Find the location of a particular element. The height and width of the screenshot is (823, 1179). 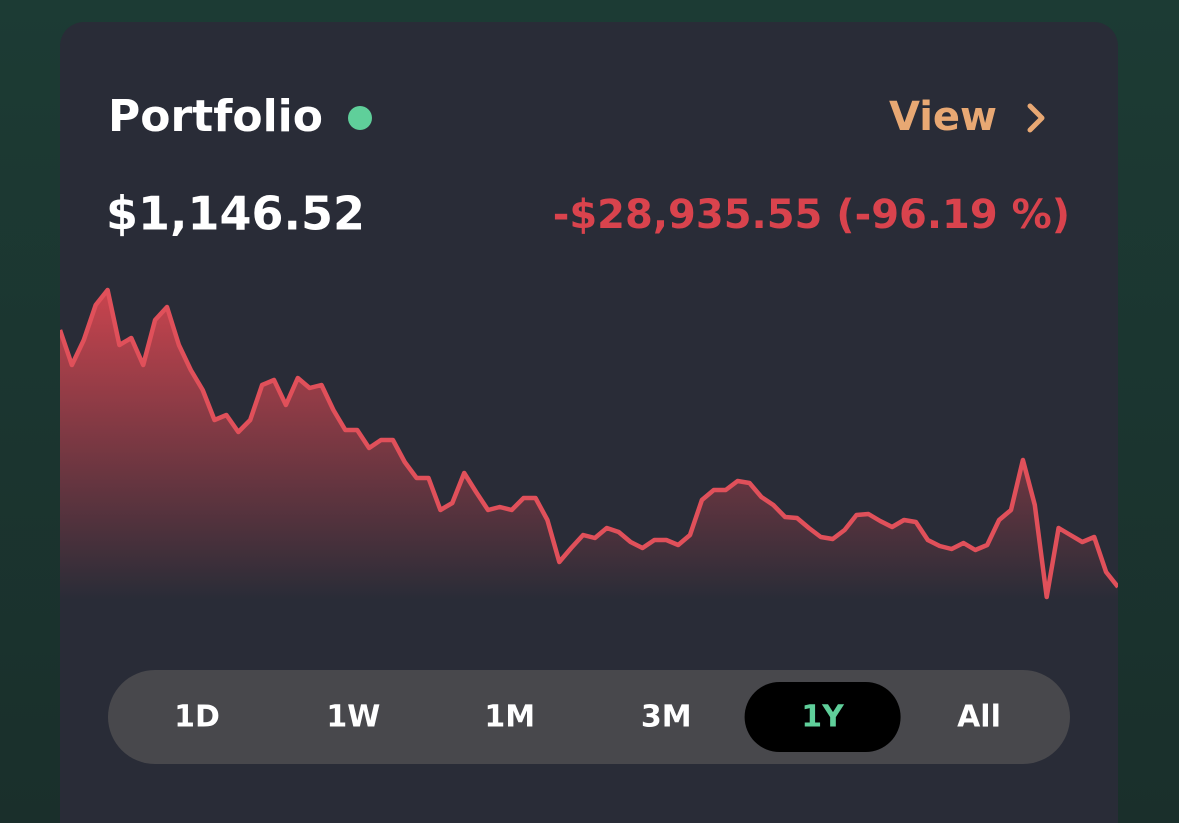

tab-label: 1D is located at coordinates (197, 717).